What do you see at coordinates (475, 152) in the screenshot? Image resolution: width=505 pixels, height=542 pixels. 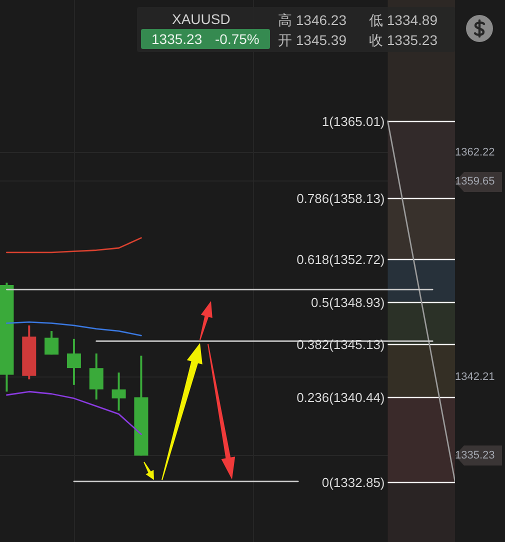 I see `y-tick-label: 1362.22` at bounding box center [475, 152].